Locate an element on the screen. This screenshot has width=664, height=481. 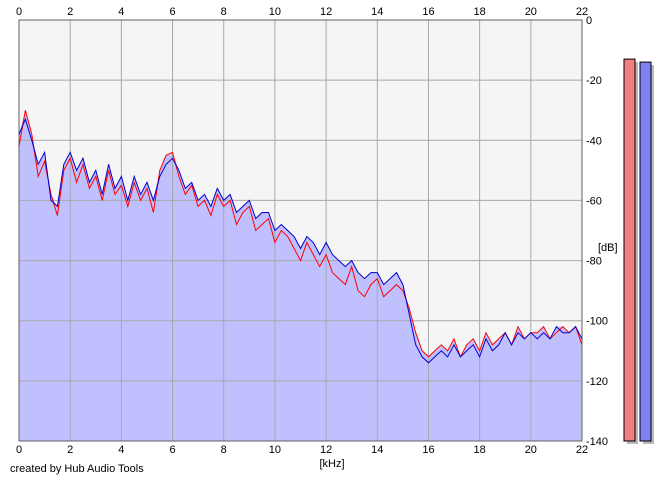
x-tick-bottom-10: 10 is located at coordinates (275, 450).